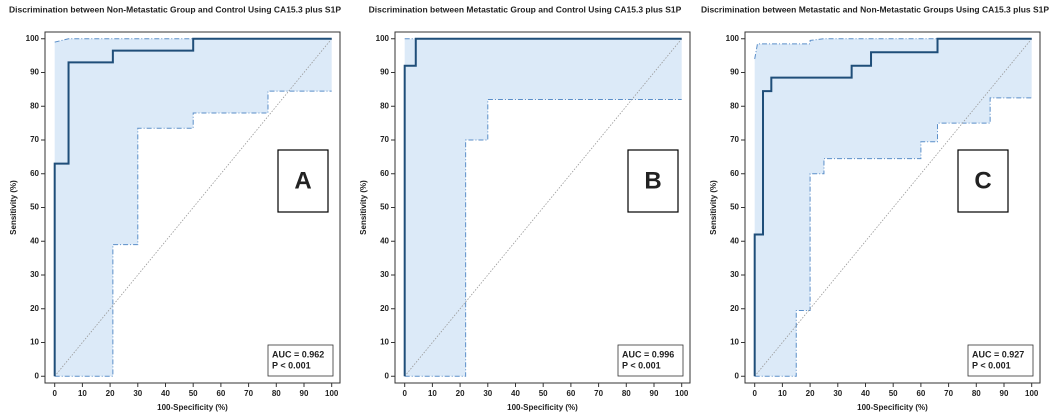 This screenshot has width=1049, height=417. I want to click on annotation: AUC = 0.962, so click(298, 354).